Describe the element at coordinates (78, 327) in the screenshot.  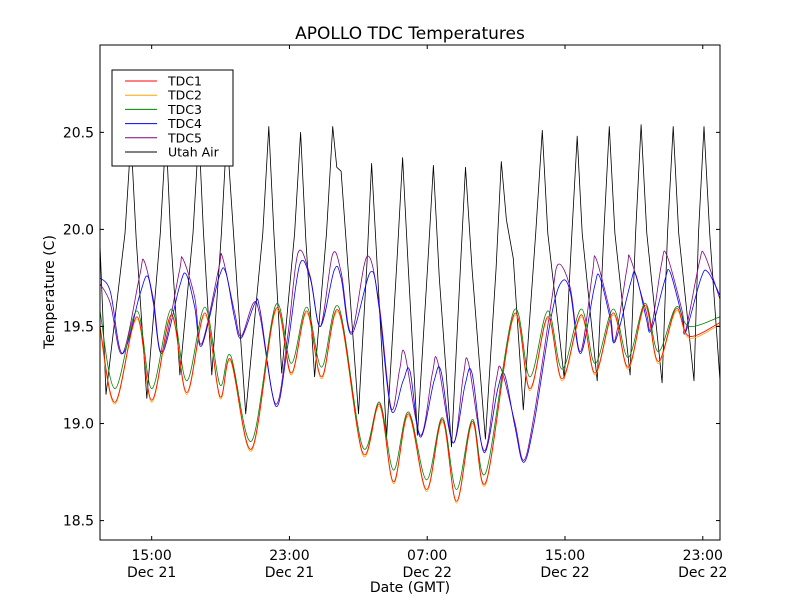
I see `y-tick-label: 19.5` at that location.